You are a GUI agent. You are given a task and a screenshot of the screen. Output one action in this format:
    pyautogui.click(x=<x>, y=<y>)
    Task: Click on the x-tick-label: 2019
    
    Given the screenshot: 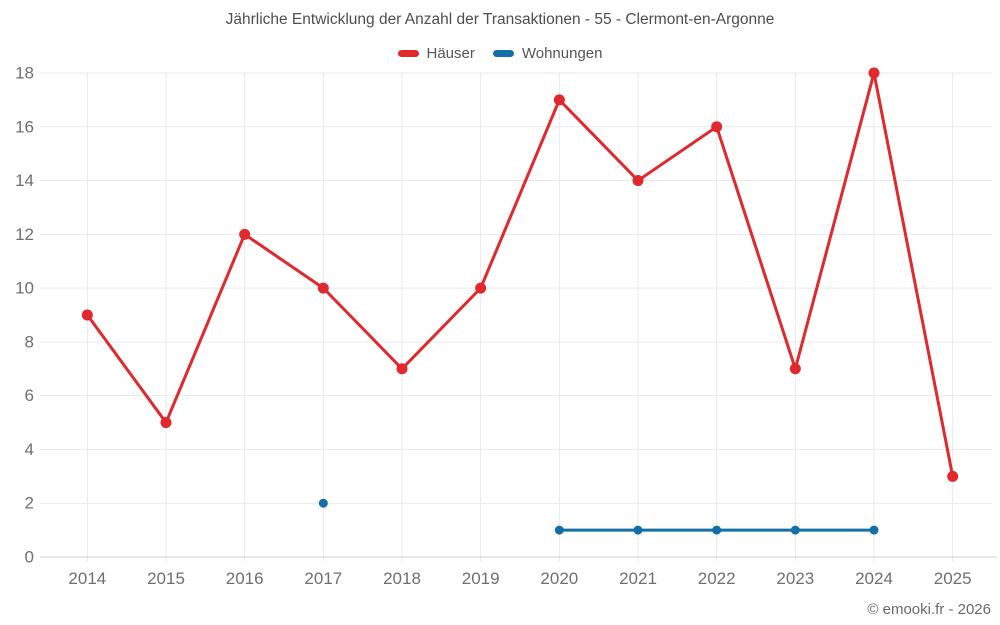 What is the action you would take?
    pyautogui.click(x=481, y=578)
    